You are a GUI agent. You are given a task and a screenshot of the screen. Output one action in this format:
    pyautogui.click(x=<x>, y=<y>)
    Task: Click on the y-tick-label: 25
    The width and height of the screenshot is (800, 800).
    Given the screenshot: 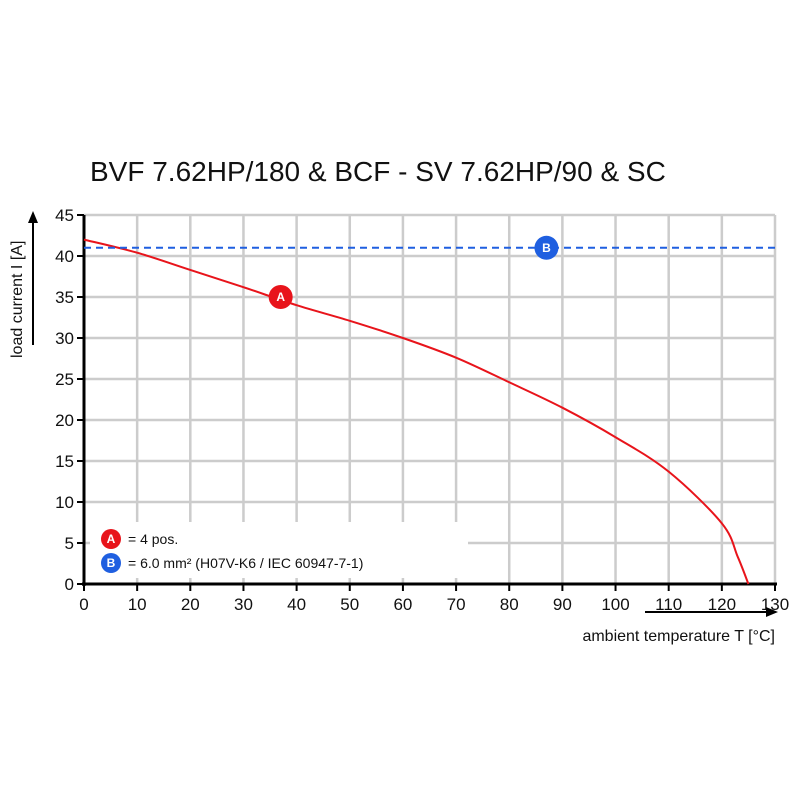 What is the action you would take?
    pyautogui.click(x=64, y=379)
    